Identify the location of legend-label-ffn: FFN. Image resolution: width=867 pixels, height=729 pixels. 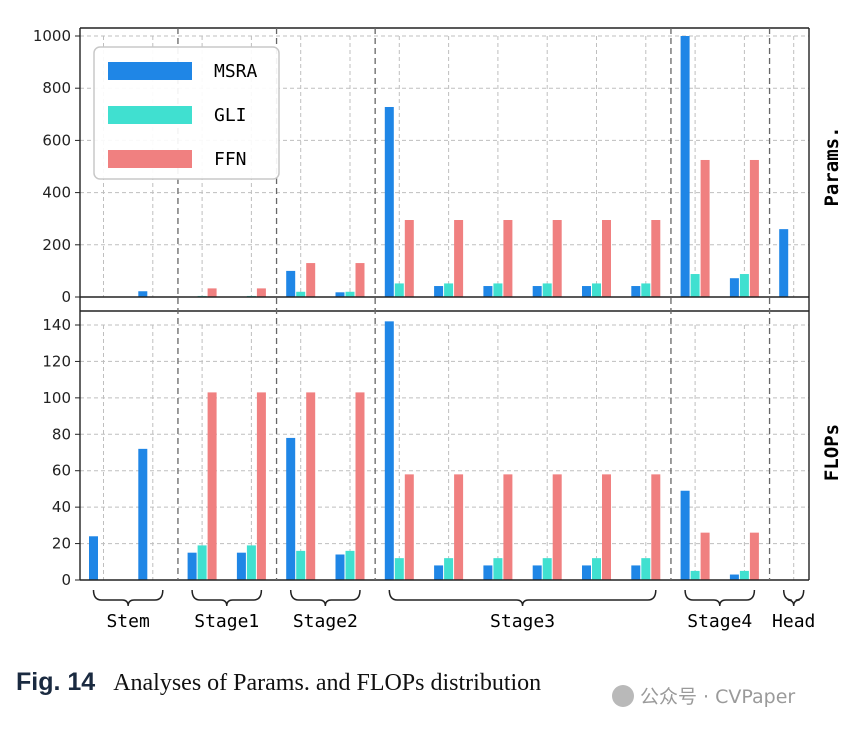
(230, 159).